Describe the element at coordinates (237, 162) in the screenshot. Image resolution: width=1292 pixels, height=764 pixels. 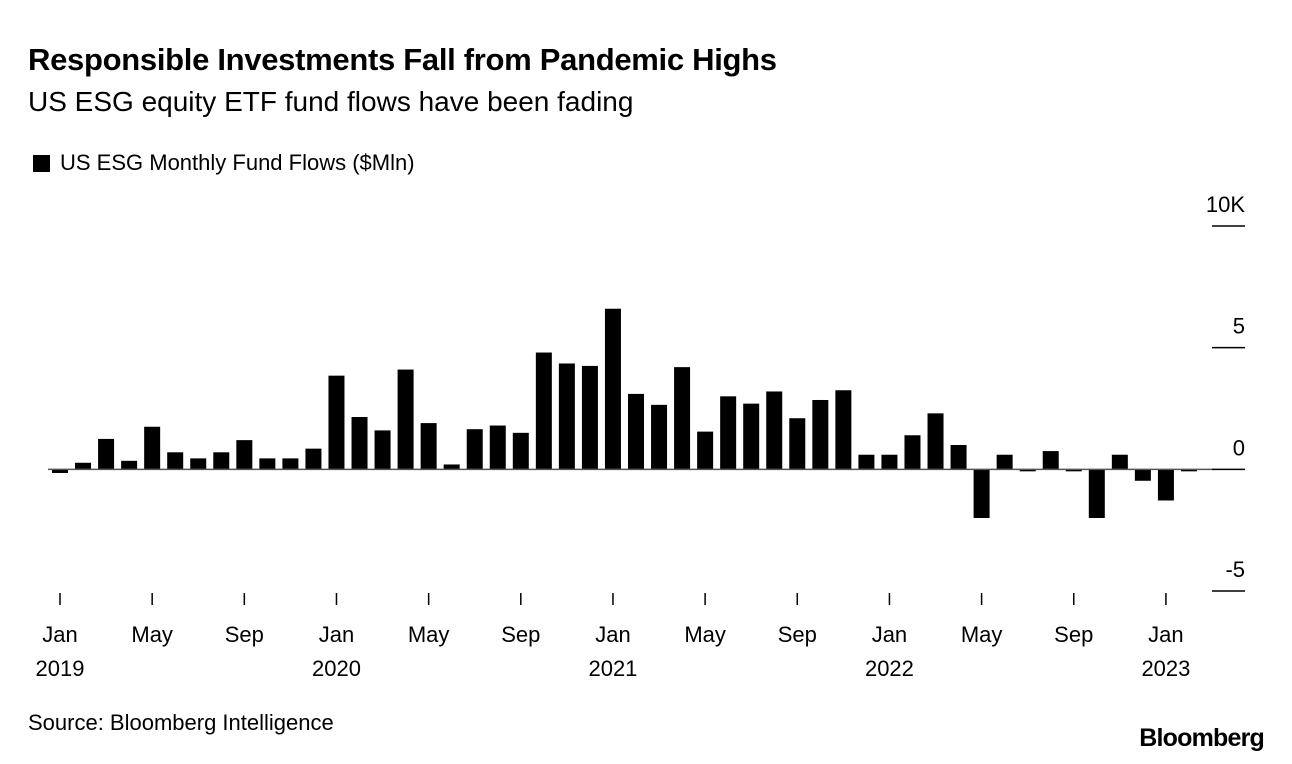
I see `legend-label: US ESG Monthly Fund Flows ($Mln)` at that location.